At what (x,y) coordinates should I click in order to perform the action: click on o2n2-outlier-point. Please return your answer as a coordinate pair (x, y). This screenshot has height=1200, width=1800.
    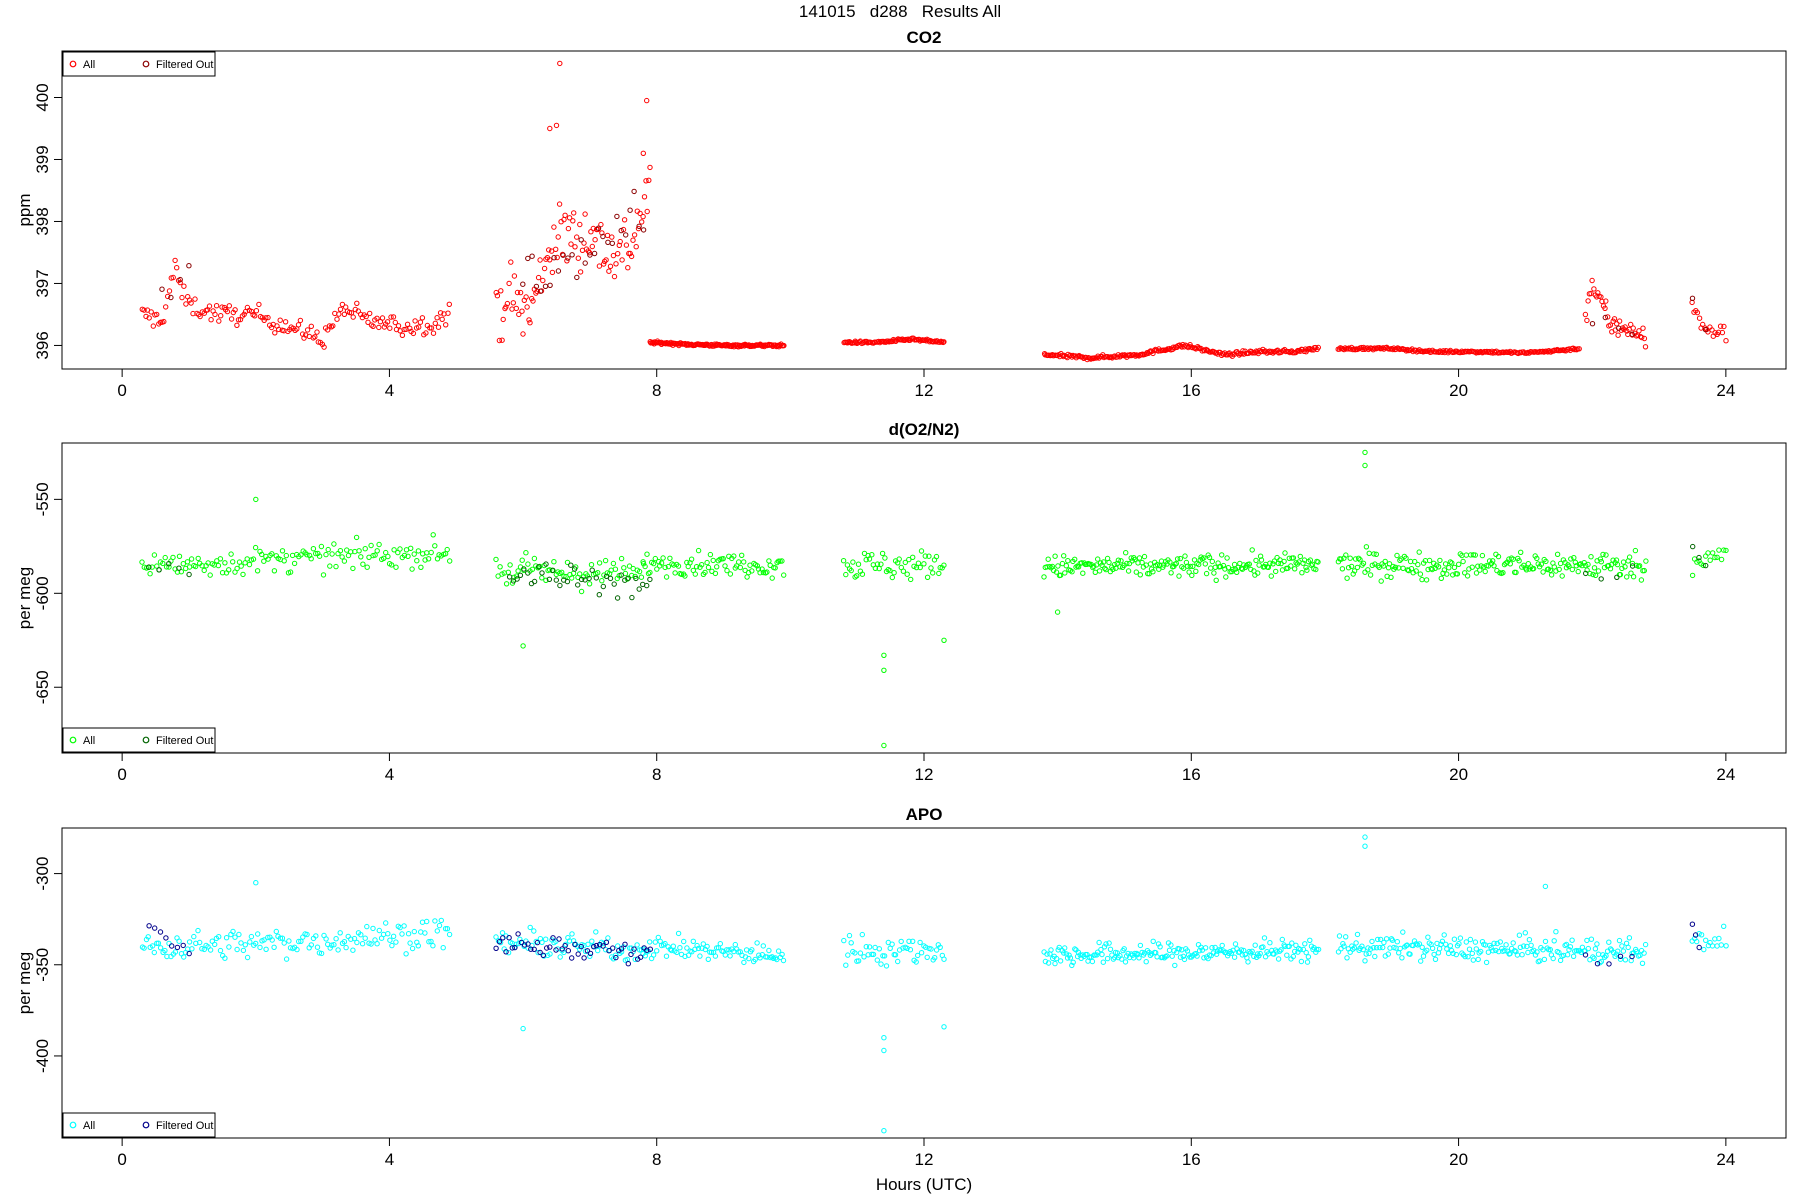
    Looking at the image, I should click on (884, 670).